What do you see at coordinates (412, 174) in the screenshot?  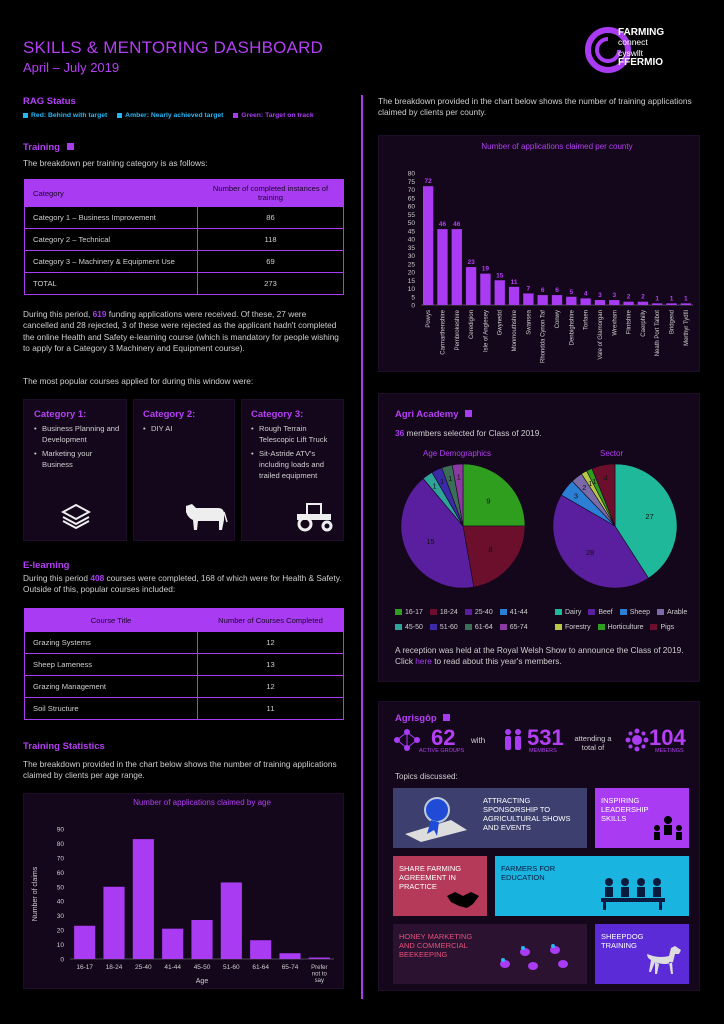 I see `y-tick-label: 80` at bounding box center [412, 174].